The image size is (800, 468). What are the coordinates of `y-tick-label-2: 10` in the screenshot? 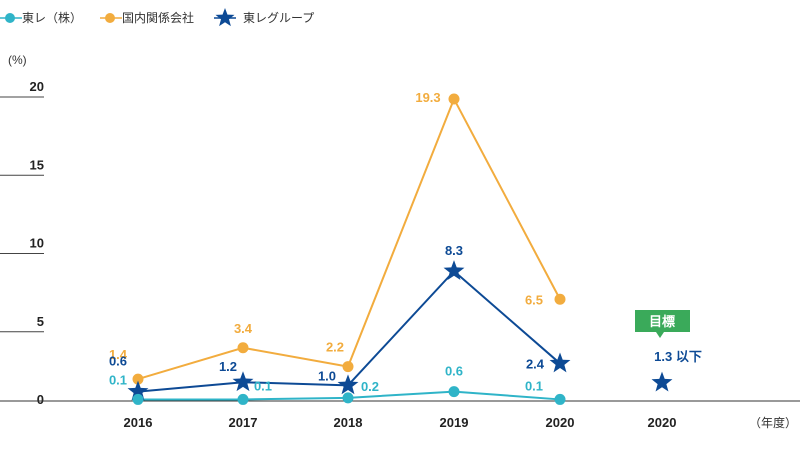 It's located at (37, 243).